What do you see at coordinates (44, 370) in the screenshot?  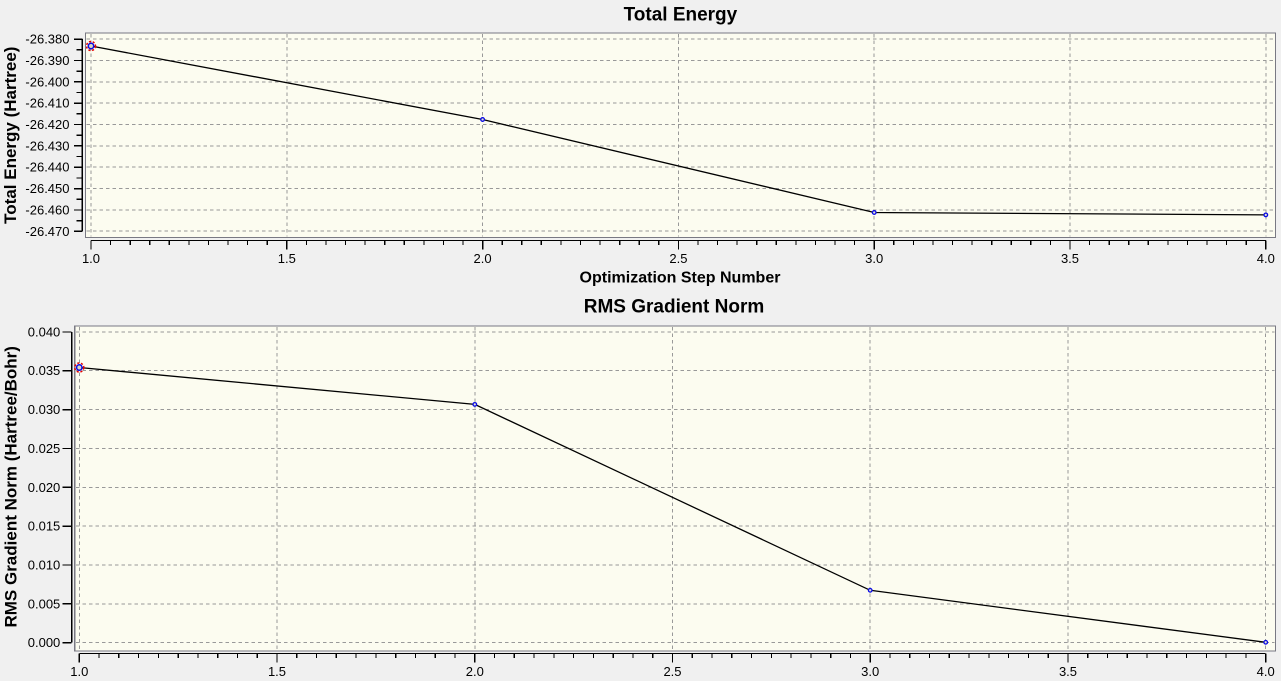 I see `svg-text: 0.035` at bounding box center [44, 370].